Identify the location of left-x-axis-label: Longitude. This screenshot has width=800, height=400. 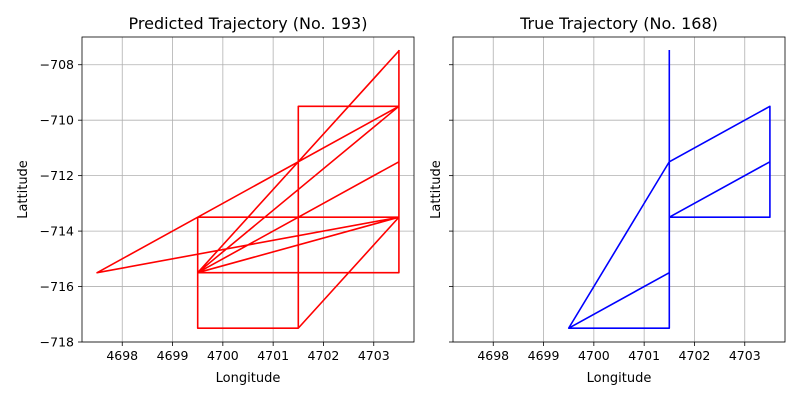
(248, 378).